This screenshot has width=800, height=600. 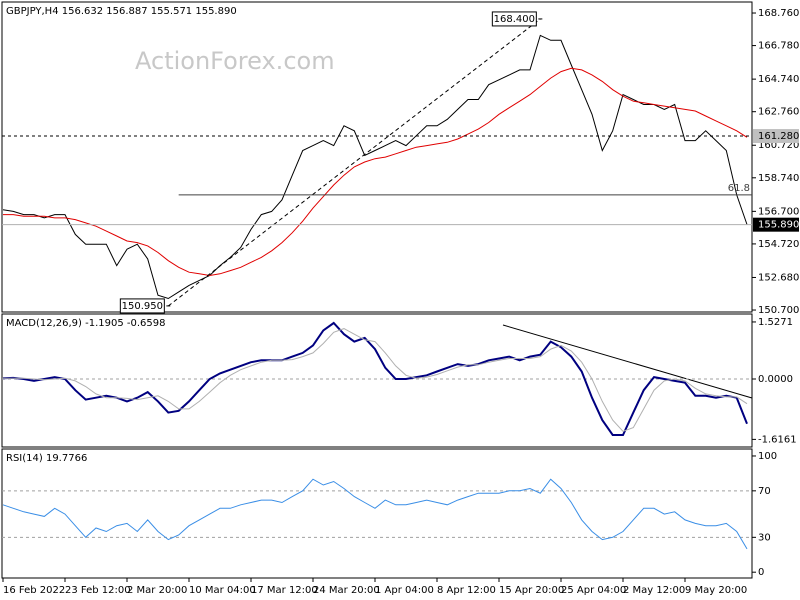 What do you see at coordinates (778, 79) in the screenshot?
I see `y-tick-label: 164.740` at bounding box center [778, 79].